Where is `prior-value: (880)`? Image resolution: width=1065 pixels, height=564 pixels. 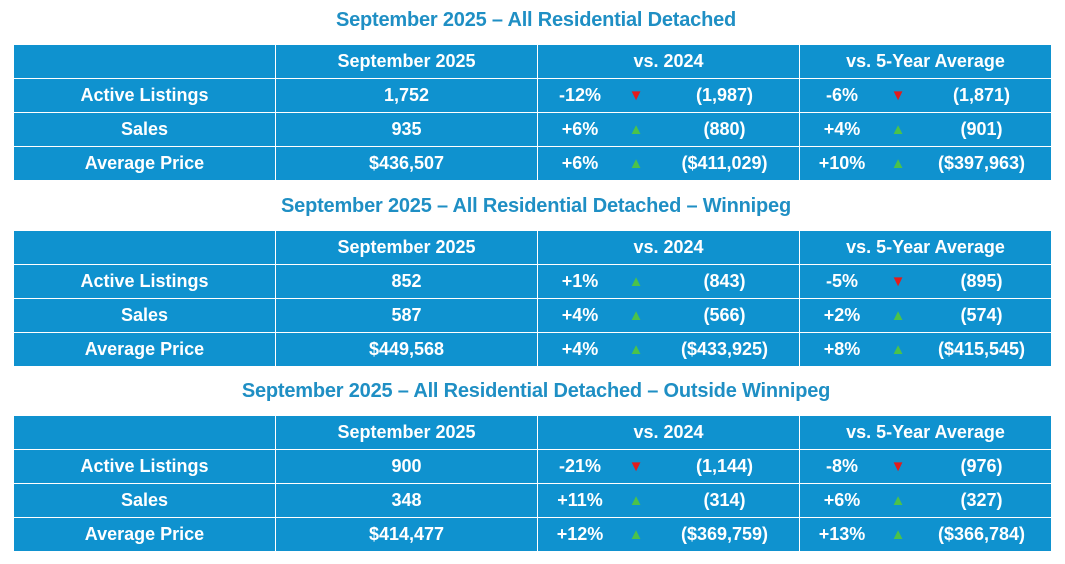 prior-value: (880) is located at coordinates (724, 129).